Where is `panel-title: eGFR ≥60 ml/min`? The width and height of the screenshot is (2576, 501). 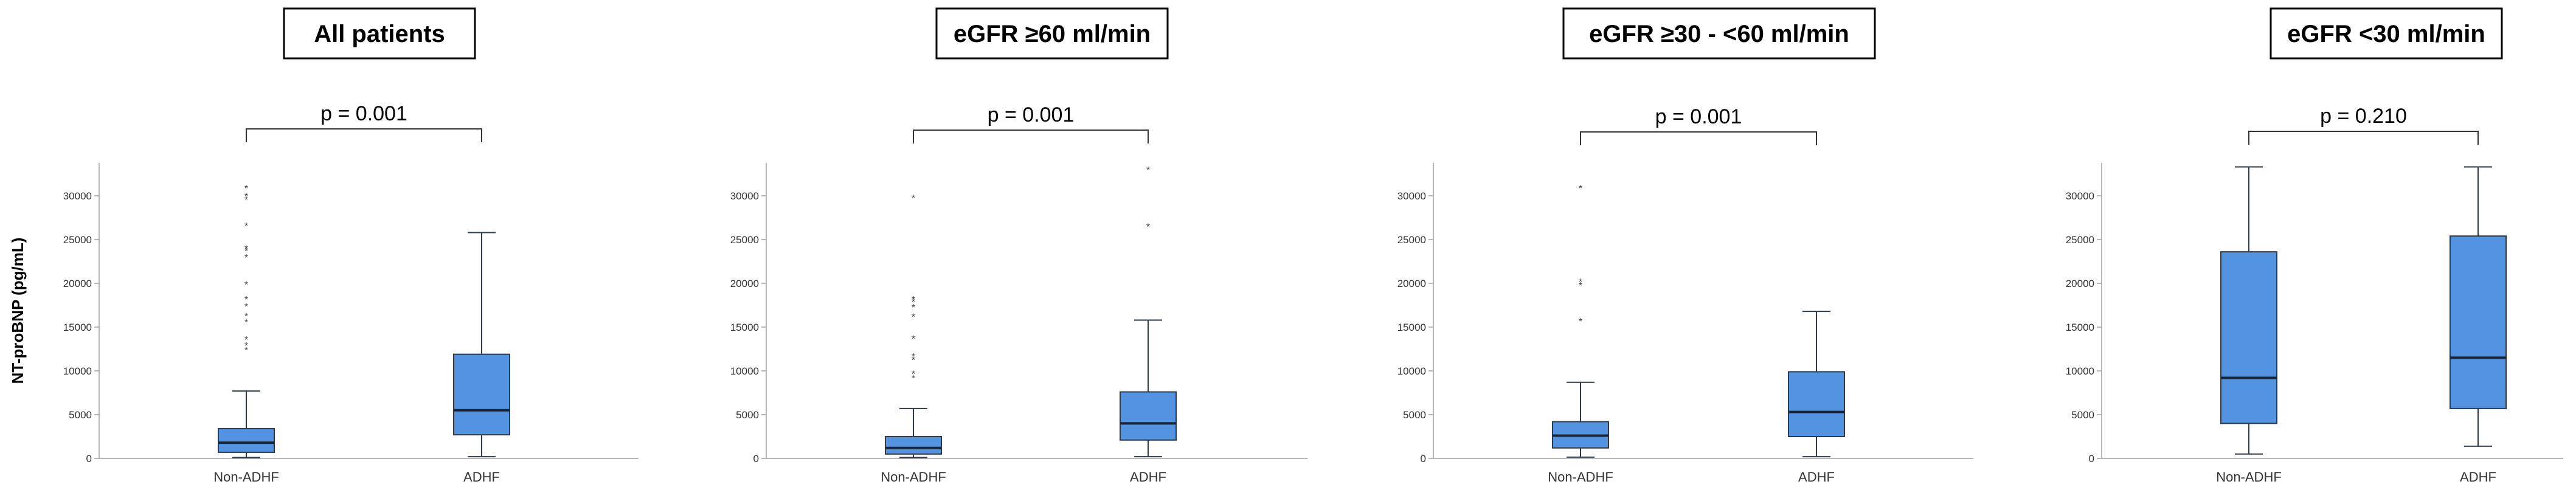
panel-title: eGFR ≥60 ml/min is located at coordinates (1052, 34).